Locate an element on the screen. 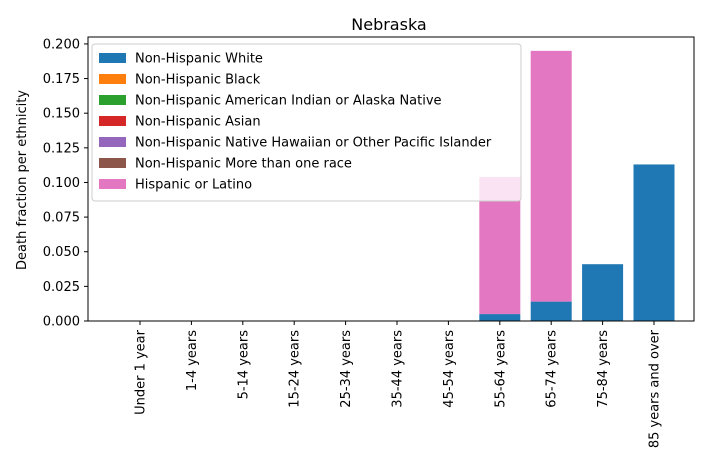 The image size is (708, 472). x-tick-label: 45-54 years is located at coordinates (449, 369).